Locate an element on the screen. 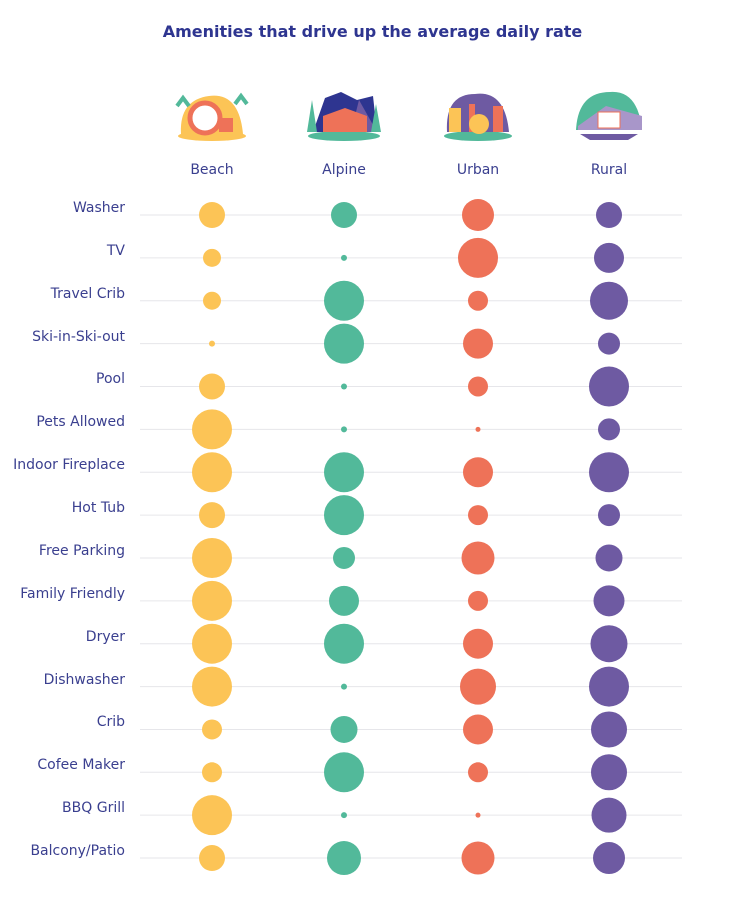 The height and width of the screenshot is (911, 735). row-label: Ski-in-Ski-out is located at coordinates (78, 336).